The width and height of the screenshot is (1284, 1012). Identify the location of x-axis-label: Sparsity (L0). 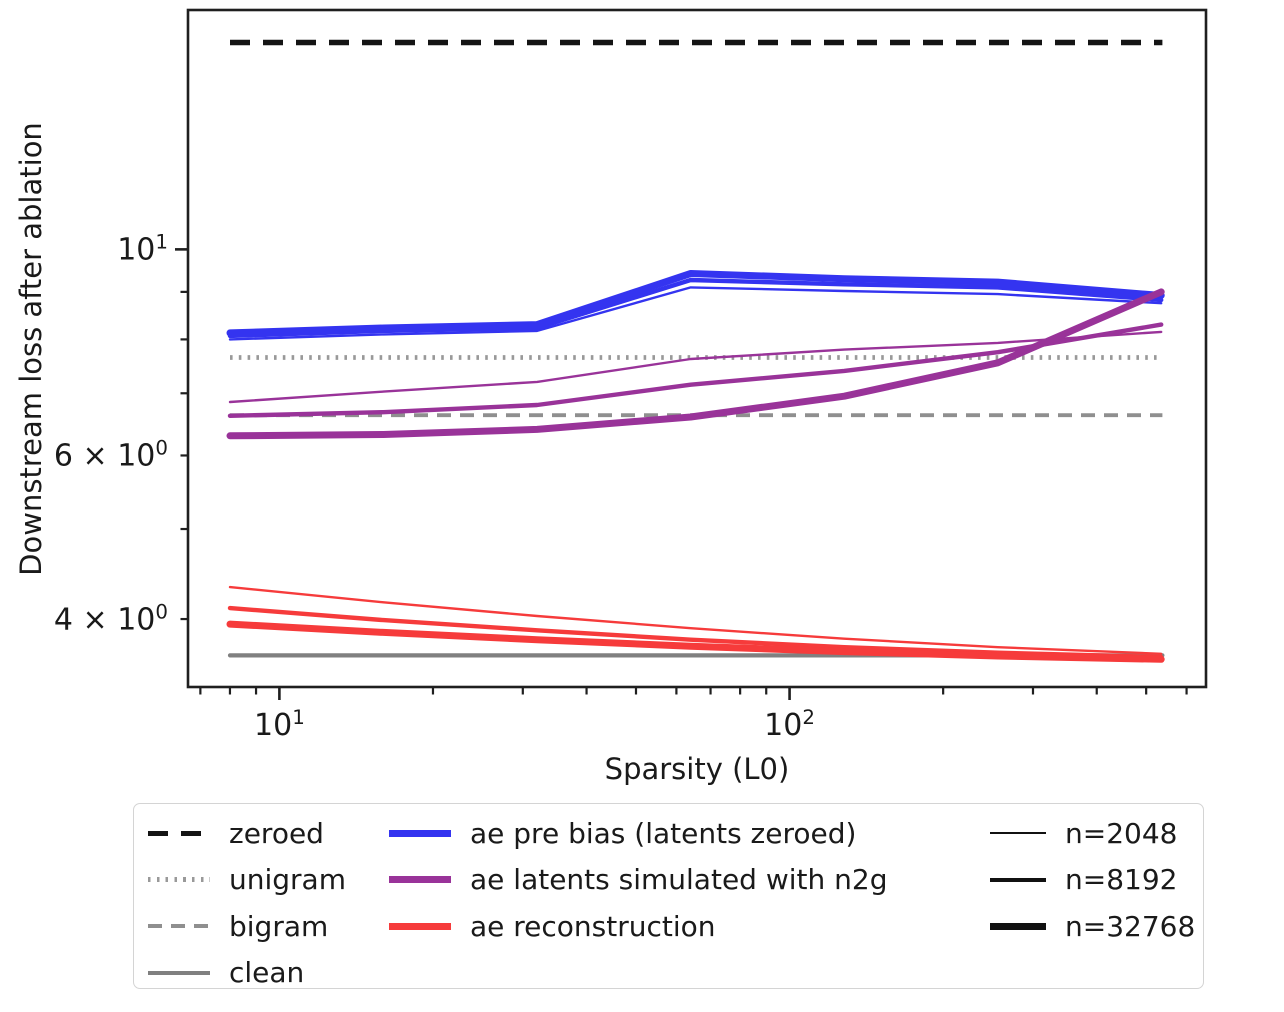
(697, 769).